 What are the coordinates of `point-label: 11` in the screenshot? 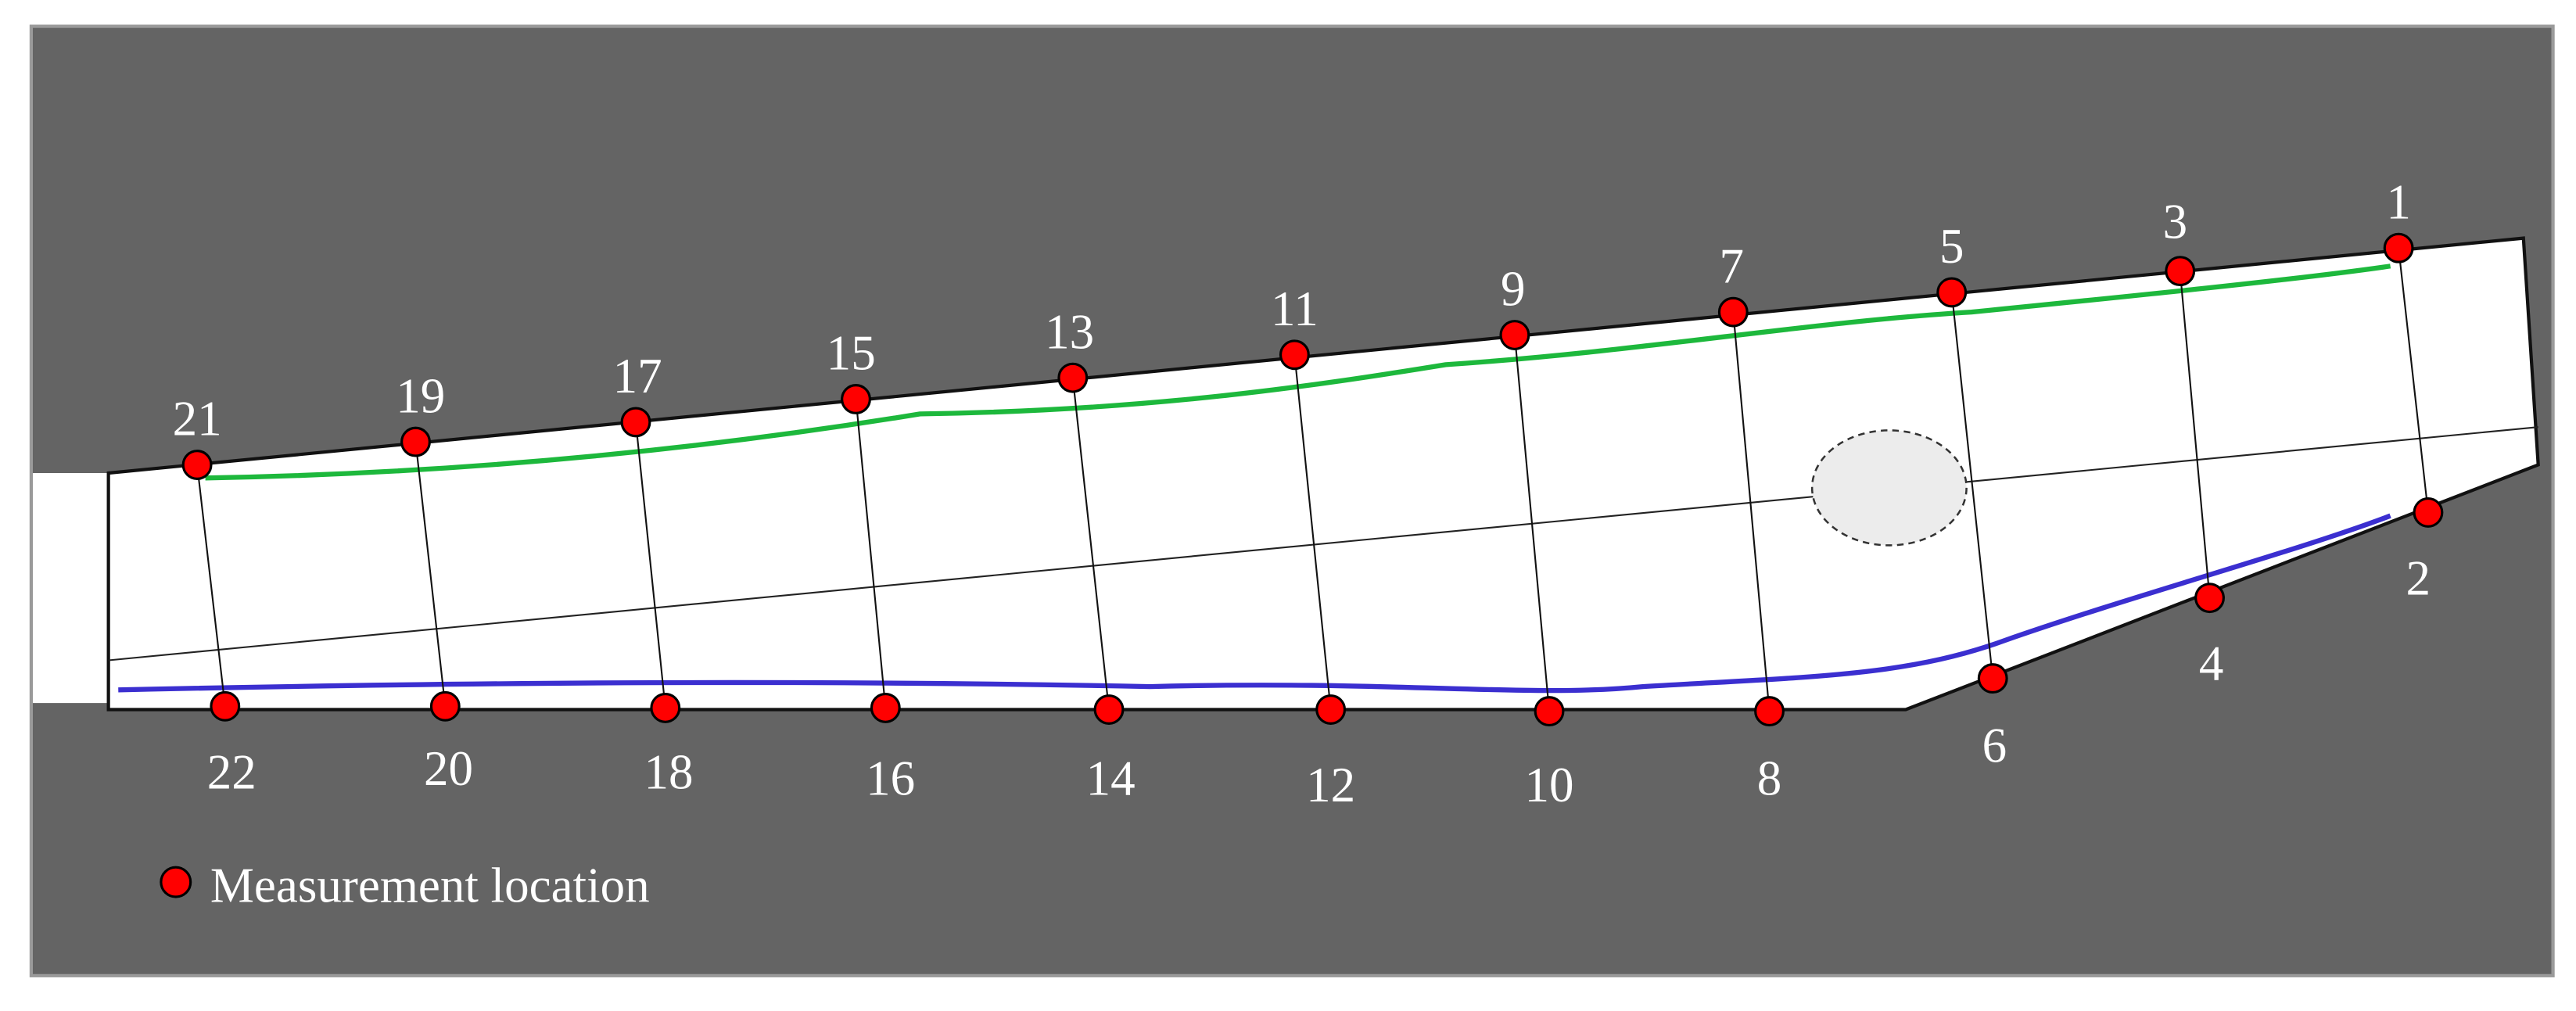 It's located at (1295, 309).